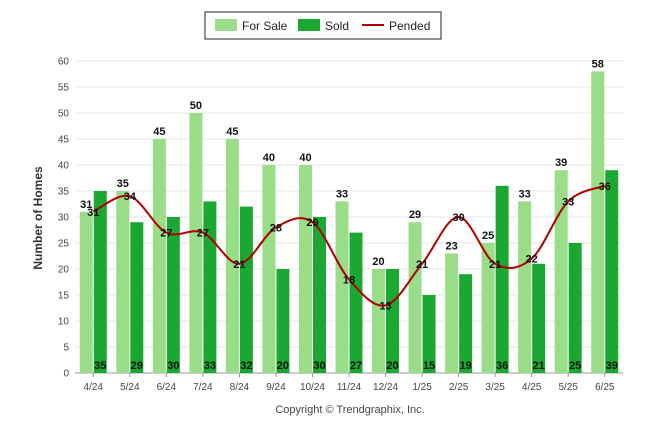 Image resolution: width=646 pixels, height=434 pixels. What do you see at coordinates (568, 202) in the screenshot?
I see `label-pended-5/25: 33` at bounding box center [568, 202].